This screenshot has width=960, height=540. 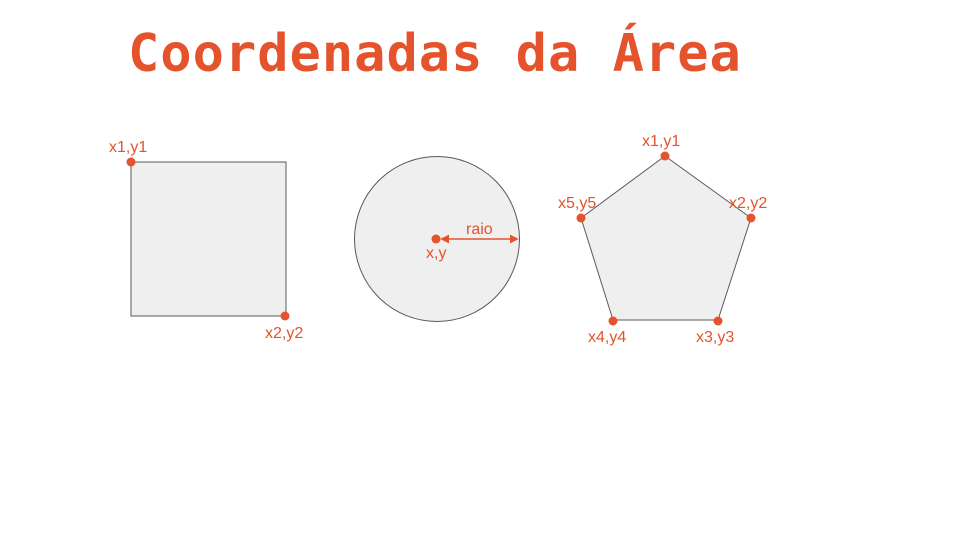 What do you see at coordinates (607, 337) in the screenshot?
I see `polygon-vertex-4-label: x4,y4` at bounding box center [607, 337].